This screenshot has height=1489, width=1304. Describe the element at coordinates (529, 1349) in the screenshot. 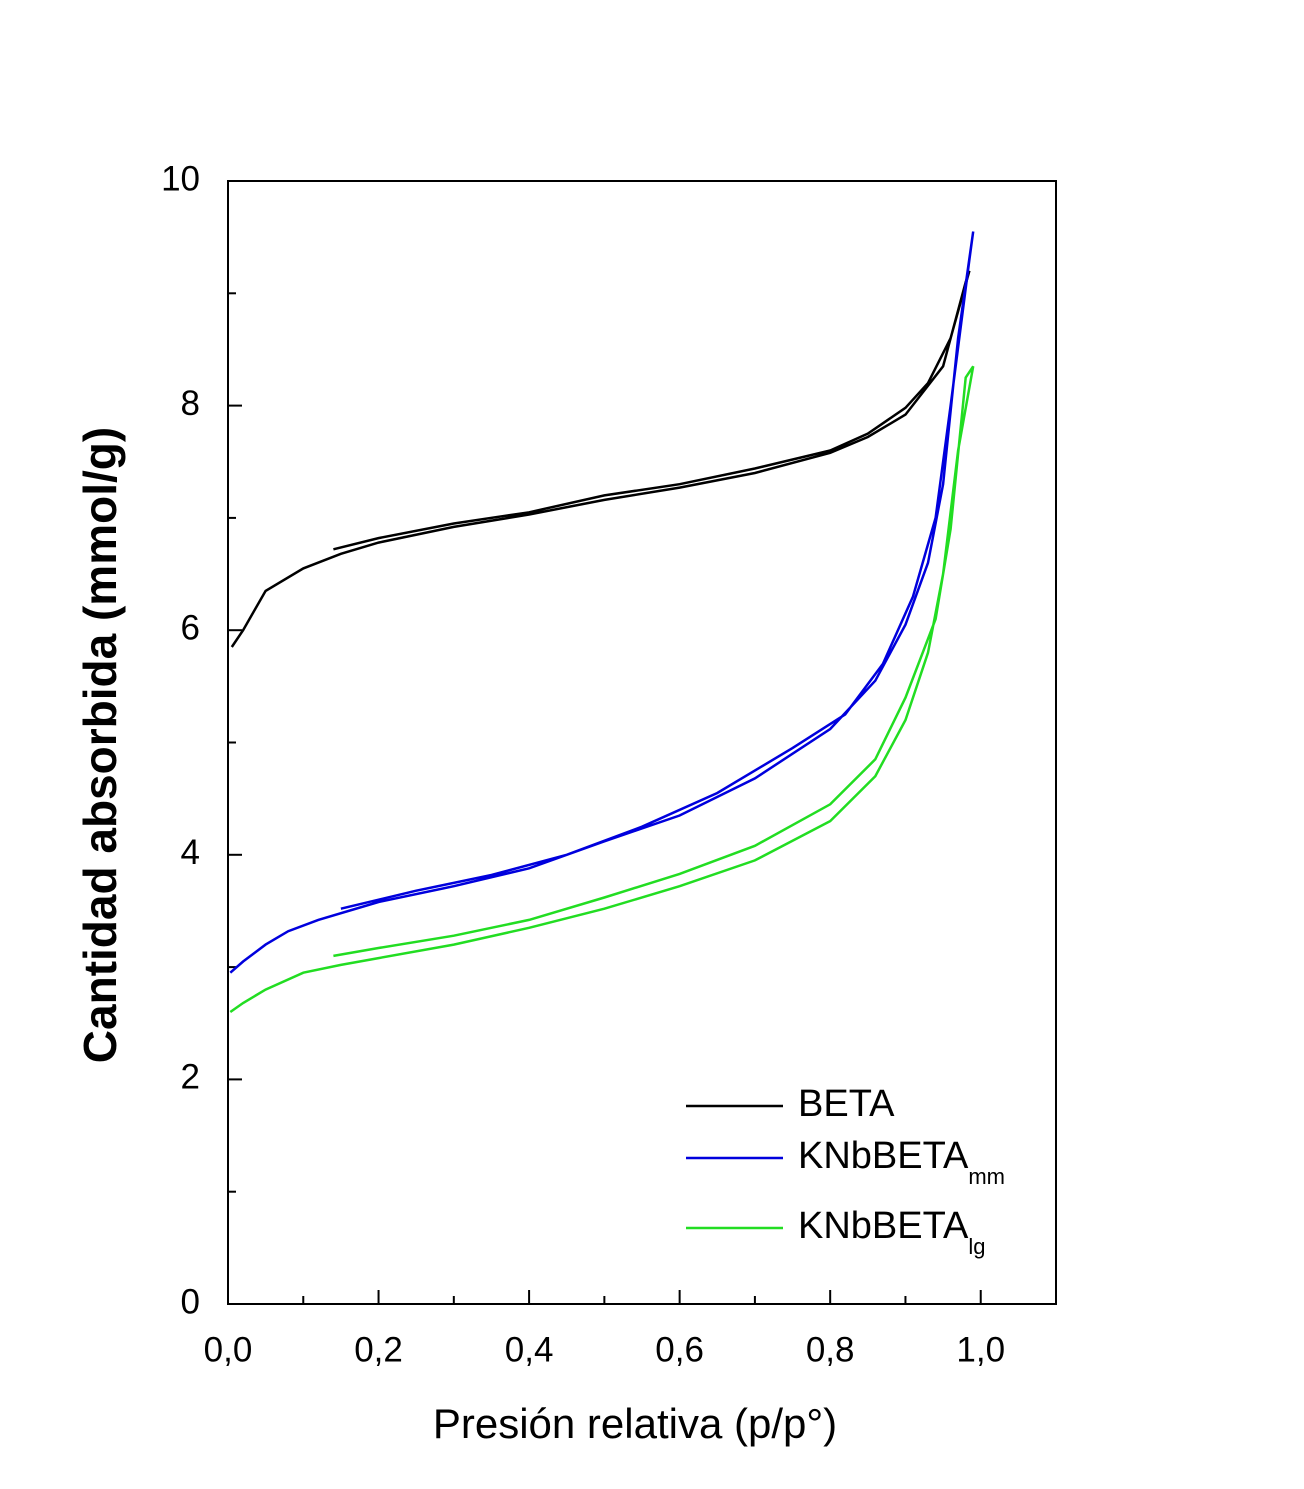

I see `x-tick-label: 0,4` at that location.